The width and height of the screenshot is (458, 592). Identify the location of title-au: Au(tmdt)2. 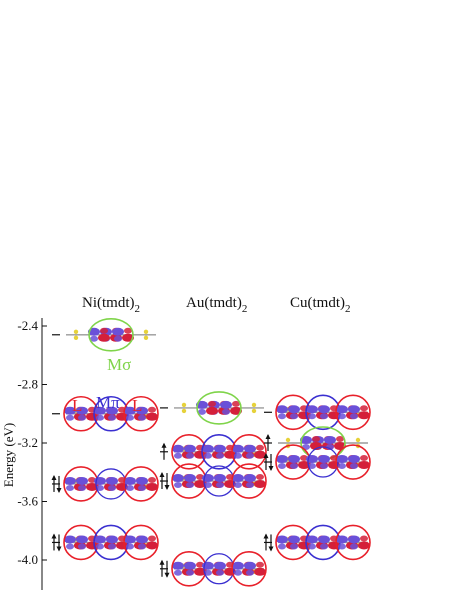
(216, 305).